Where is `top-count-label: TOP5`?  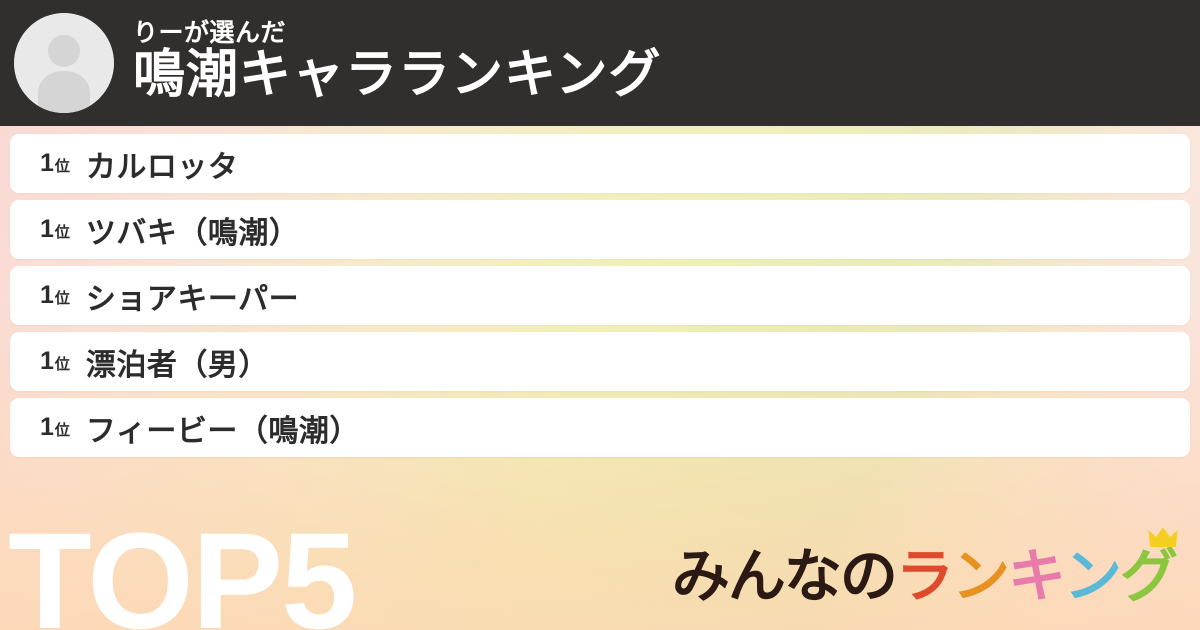 top-count-label: TOP5 is located at coordinates (182, 567).